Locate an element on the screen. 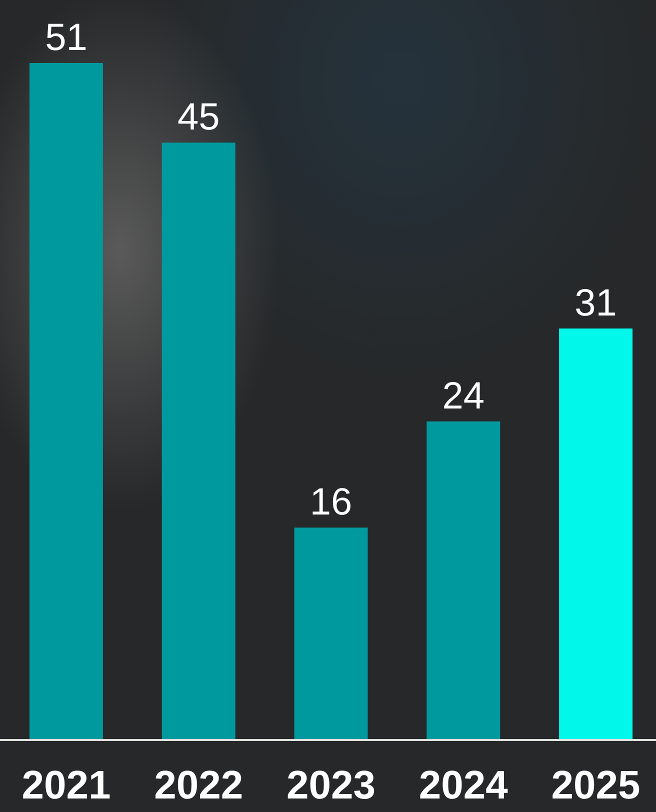 The width and height of the screenshot is (656, 812). data-label: 16 is located at coordinates (331, 503).